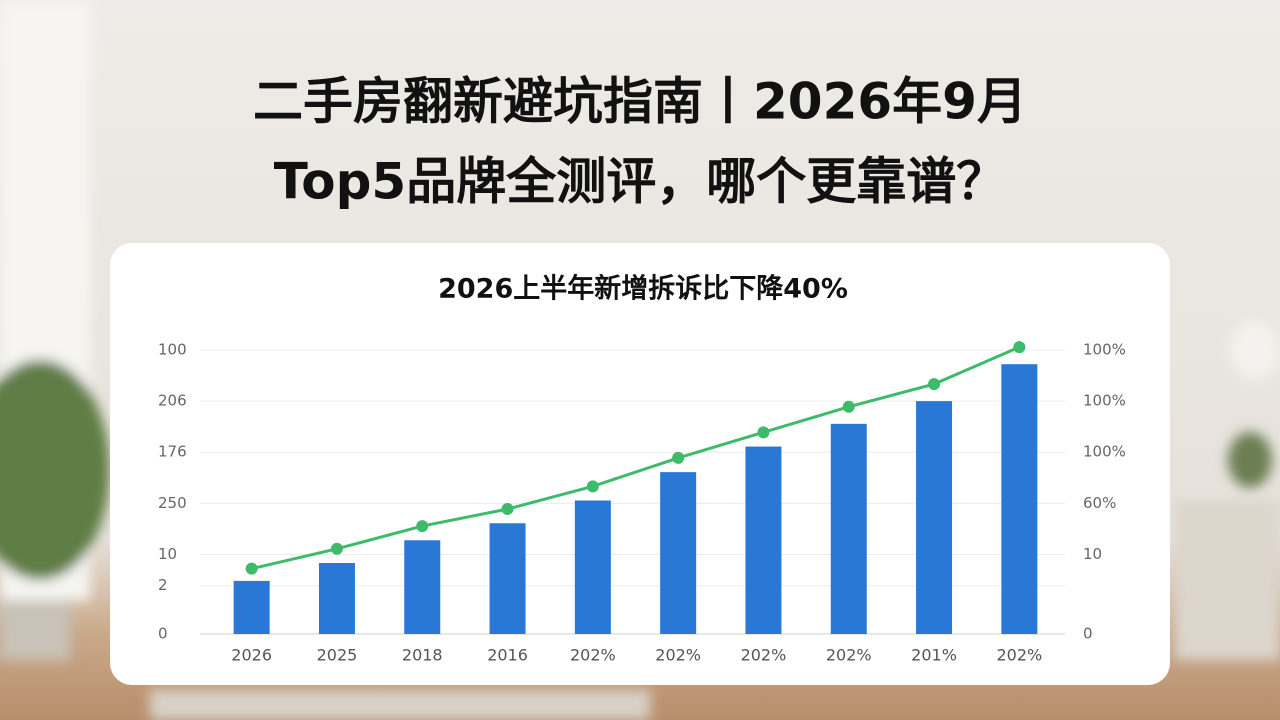  Describe the element at coordinates (640, 102) in the screenshot. I see `headline: 二手房翻新避坑指南丨2026年9月` at that location.